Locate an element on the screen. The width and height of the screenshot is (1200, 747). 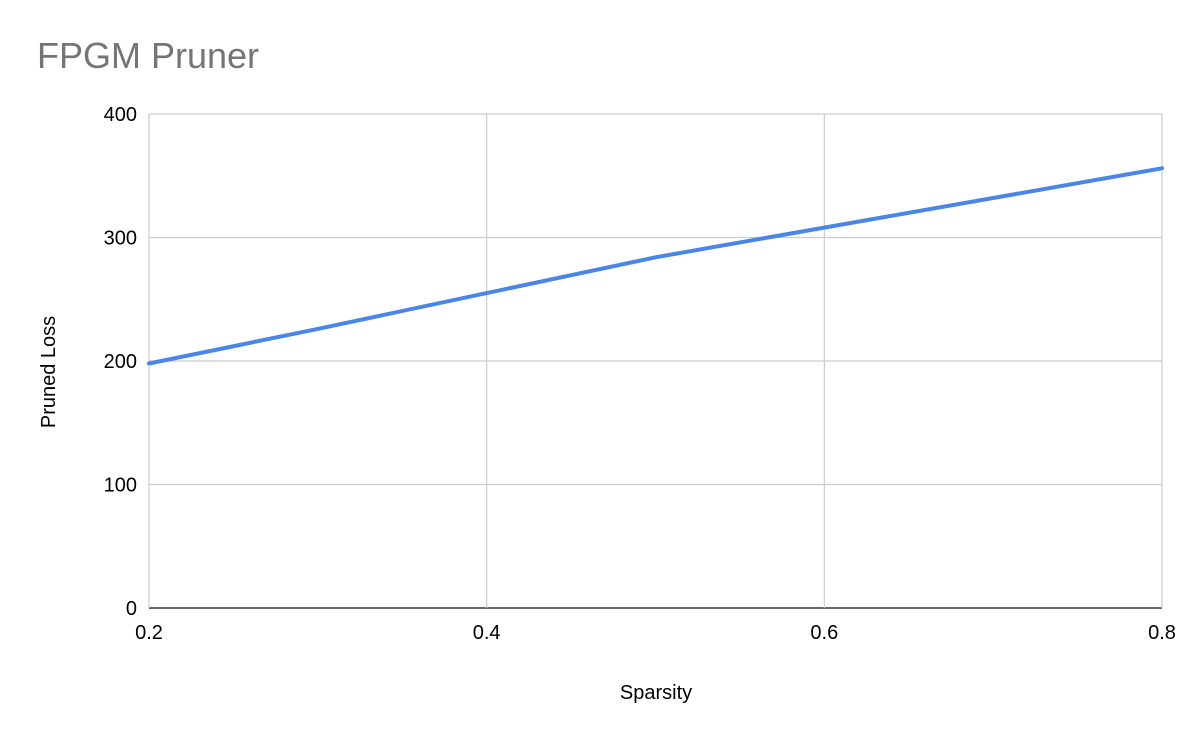
x-tick-label: 0.4 is located at coordinates (487, 633).